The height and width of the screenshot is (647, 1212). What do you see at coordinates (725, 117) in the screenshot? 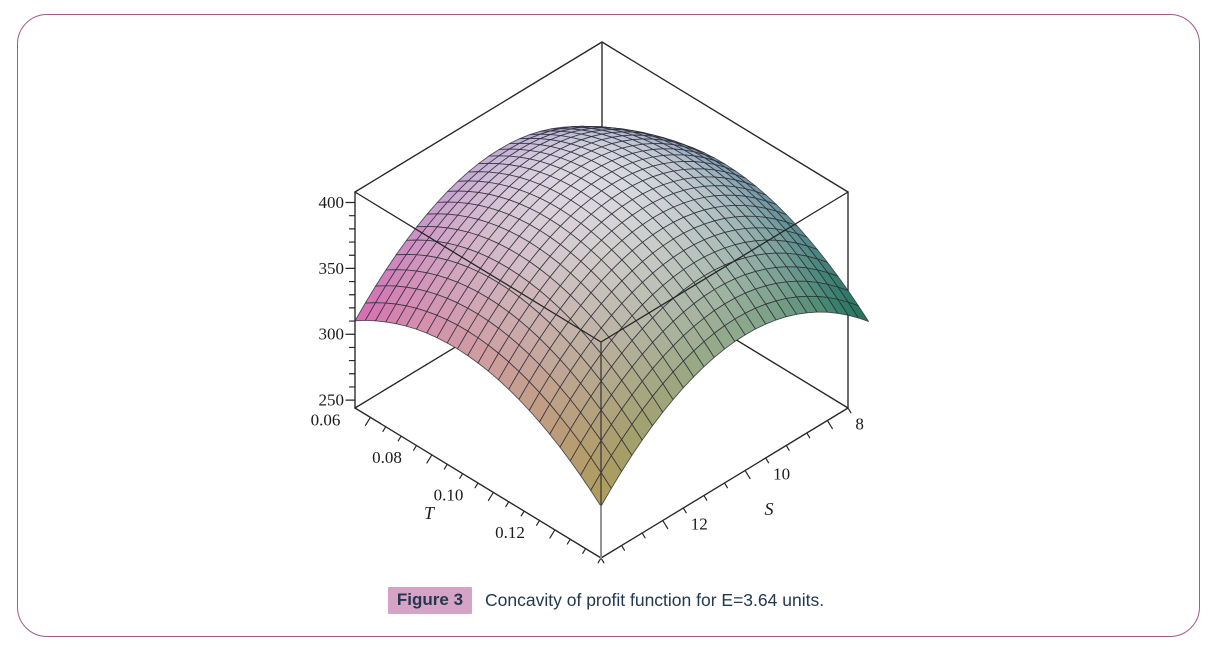
I see `box-edge-top-back-right` at bounding box center [725, 117].